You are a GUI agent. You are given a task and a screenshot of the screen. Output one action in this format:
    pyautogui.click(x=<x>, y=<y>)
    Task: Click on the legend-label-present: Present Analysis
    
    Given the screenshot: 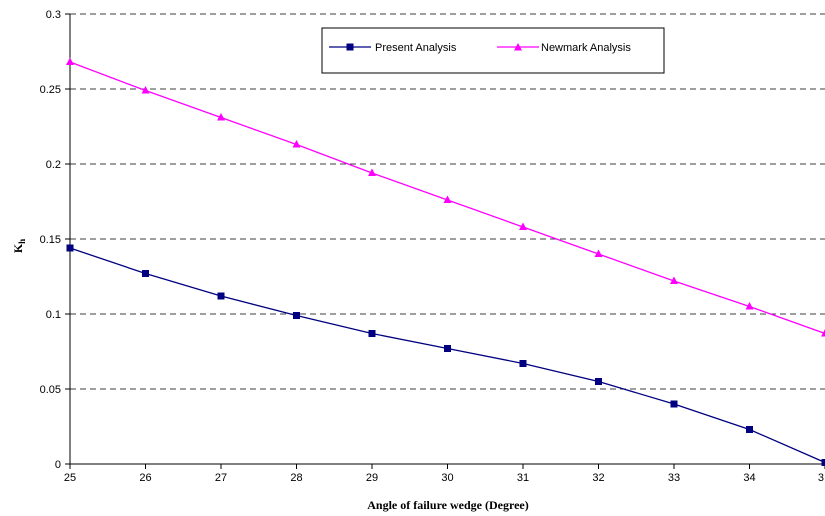 What is the action you would take?
    pyautogui.click(x=416, y=48)
    